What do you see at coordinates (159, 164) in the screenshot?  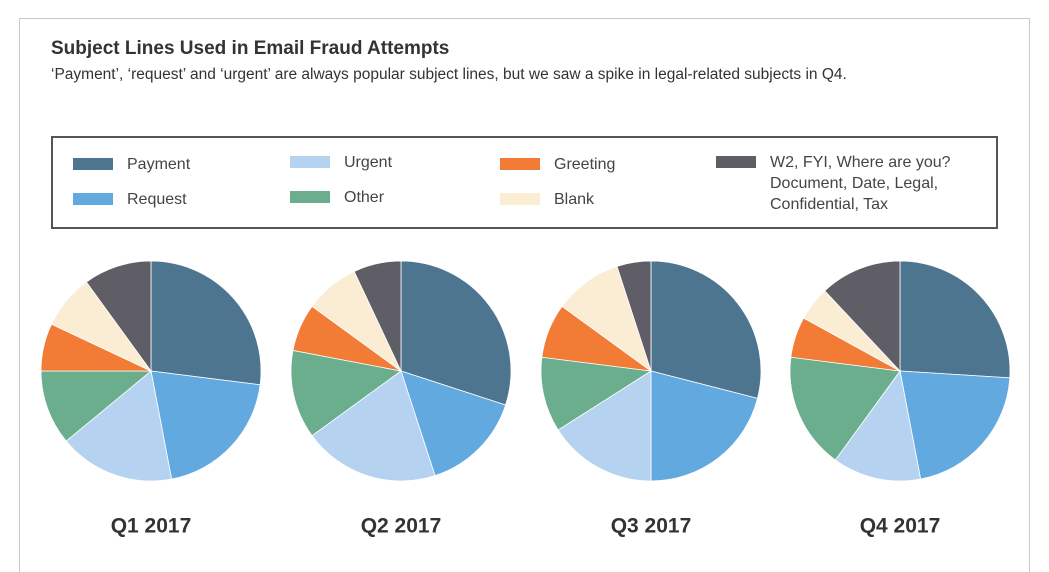 I see `legend-label: Payment` at bounding box center [159, 164].